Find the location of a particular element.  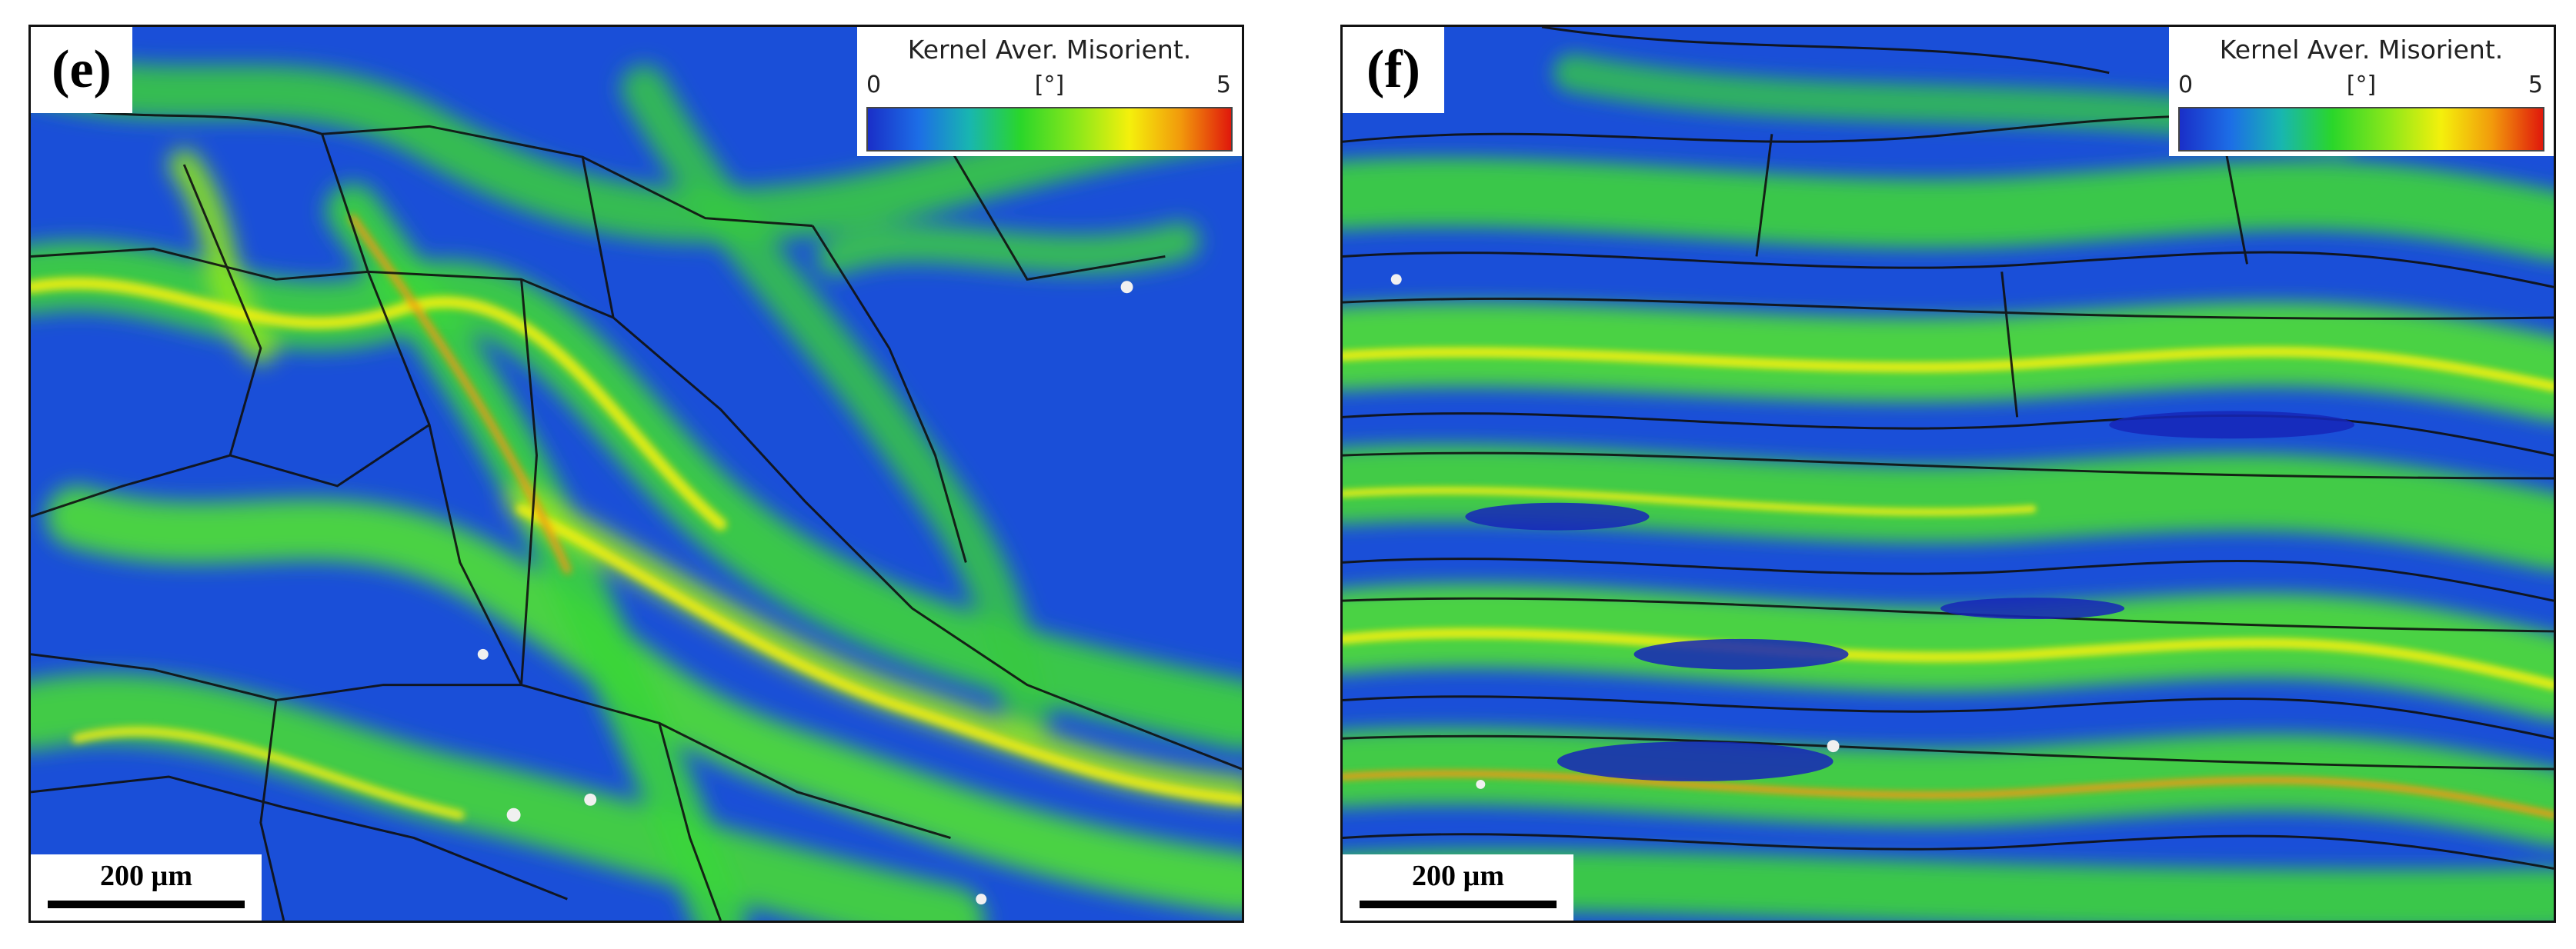

colorbar-legend-f: Kernel Aver. Misorient. 0 [°] 5 is located at coordinates (2361, 92).